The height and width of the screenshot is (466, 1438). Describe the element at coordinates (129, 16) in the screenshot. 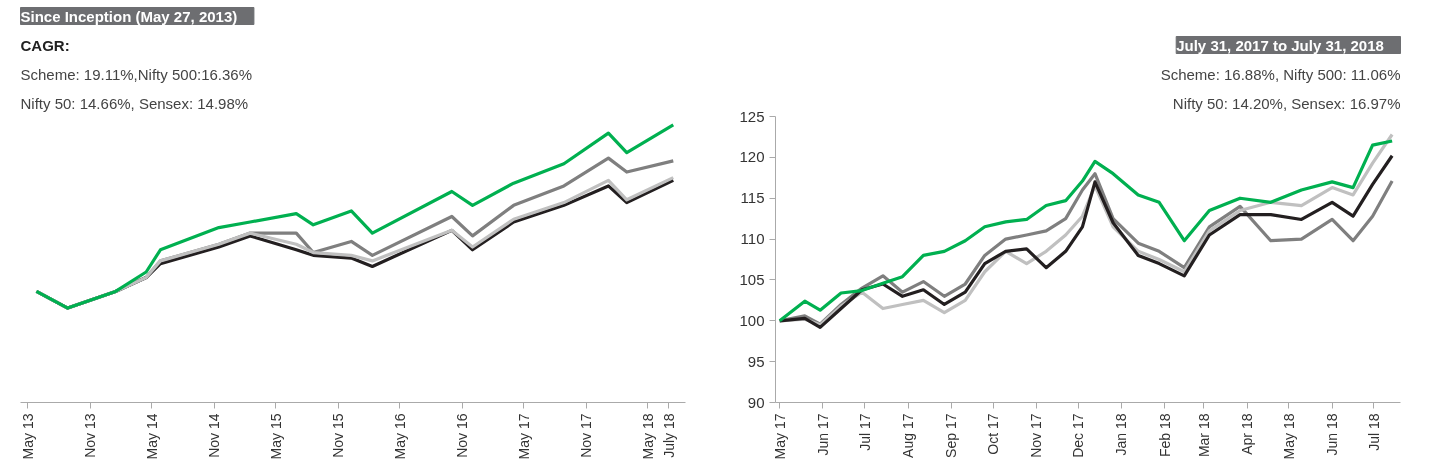

I see `chart-title: Since Inception (May 27, 2013)` at that location.